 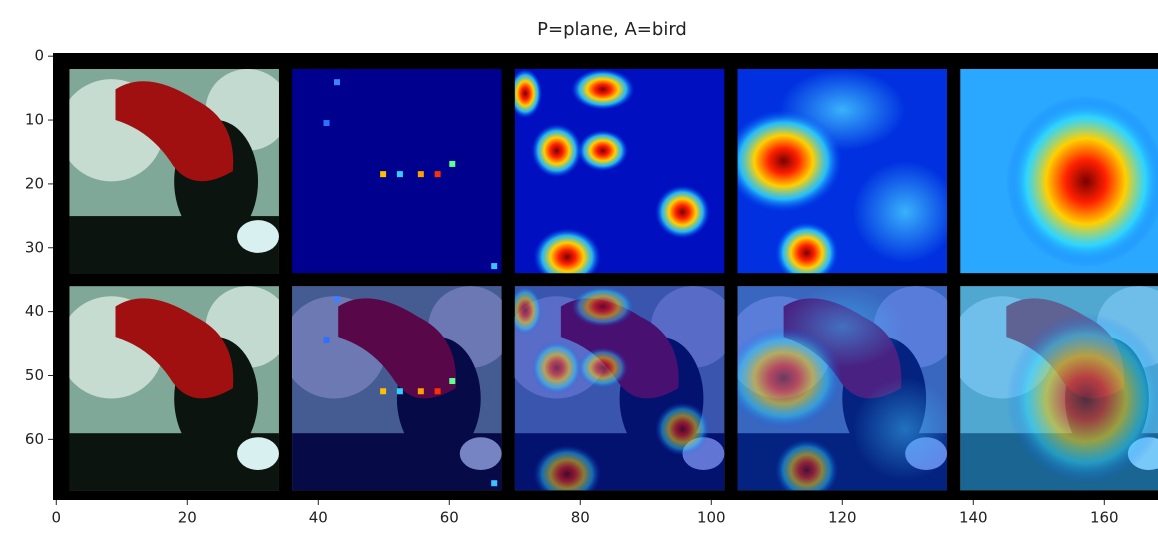 I want to click on y-tick-label: 0, so click(x=39, y=56).